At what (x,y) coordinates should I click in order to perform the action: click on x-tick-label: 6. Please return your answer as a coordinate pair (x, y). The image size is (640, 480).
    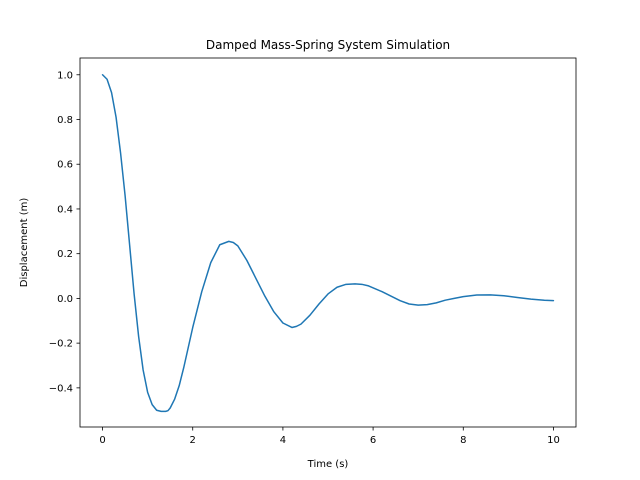
    Looking at the image, I should click on (373, 440).